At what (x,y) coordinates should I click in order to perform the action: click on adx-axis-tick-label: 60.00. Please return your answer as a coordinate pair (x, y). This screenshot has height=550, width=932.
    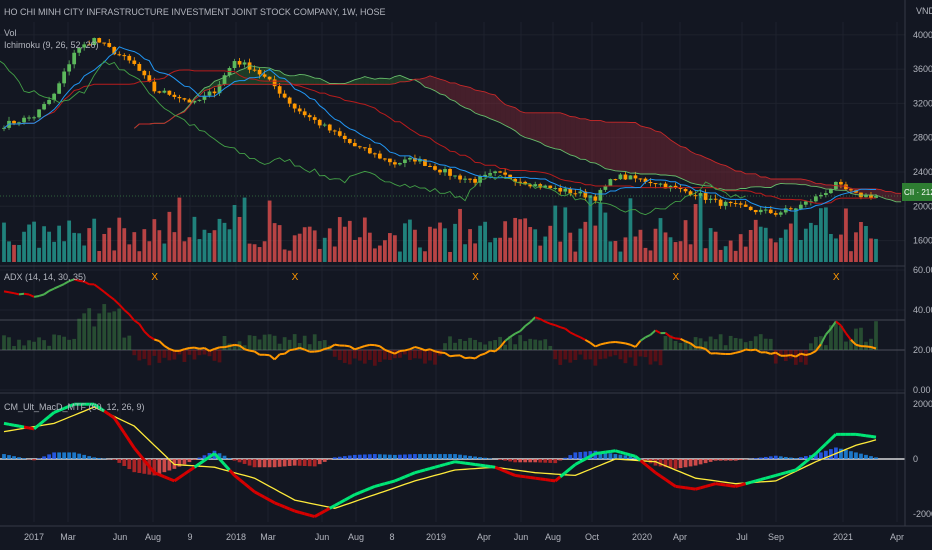
    Looking at the image, I should click on (922, 270).